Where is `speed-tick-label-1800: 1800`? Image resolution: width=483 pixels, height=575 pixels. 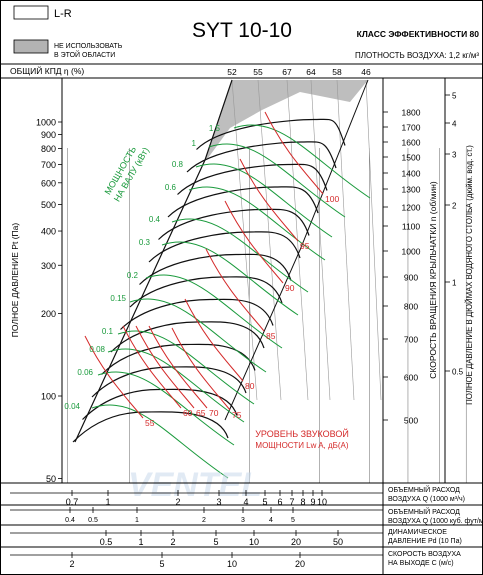
speed-tick-label-1800: 1800 is located at coordinates (411, 113).